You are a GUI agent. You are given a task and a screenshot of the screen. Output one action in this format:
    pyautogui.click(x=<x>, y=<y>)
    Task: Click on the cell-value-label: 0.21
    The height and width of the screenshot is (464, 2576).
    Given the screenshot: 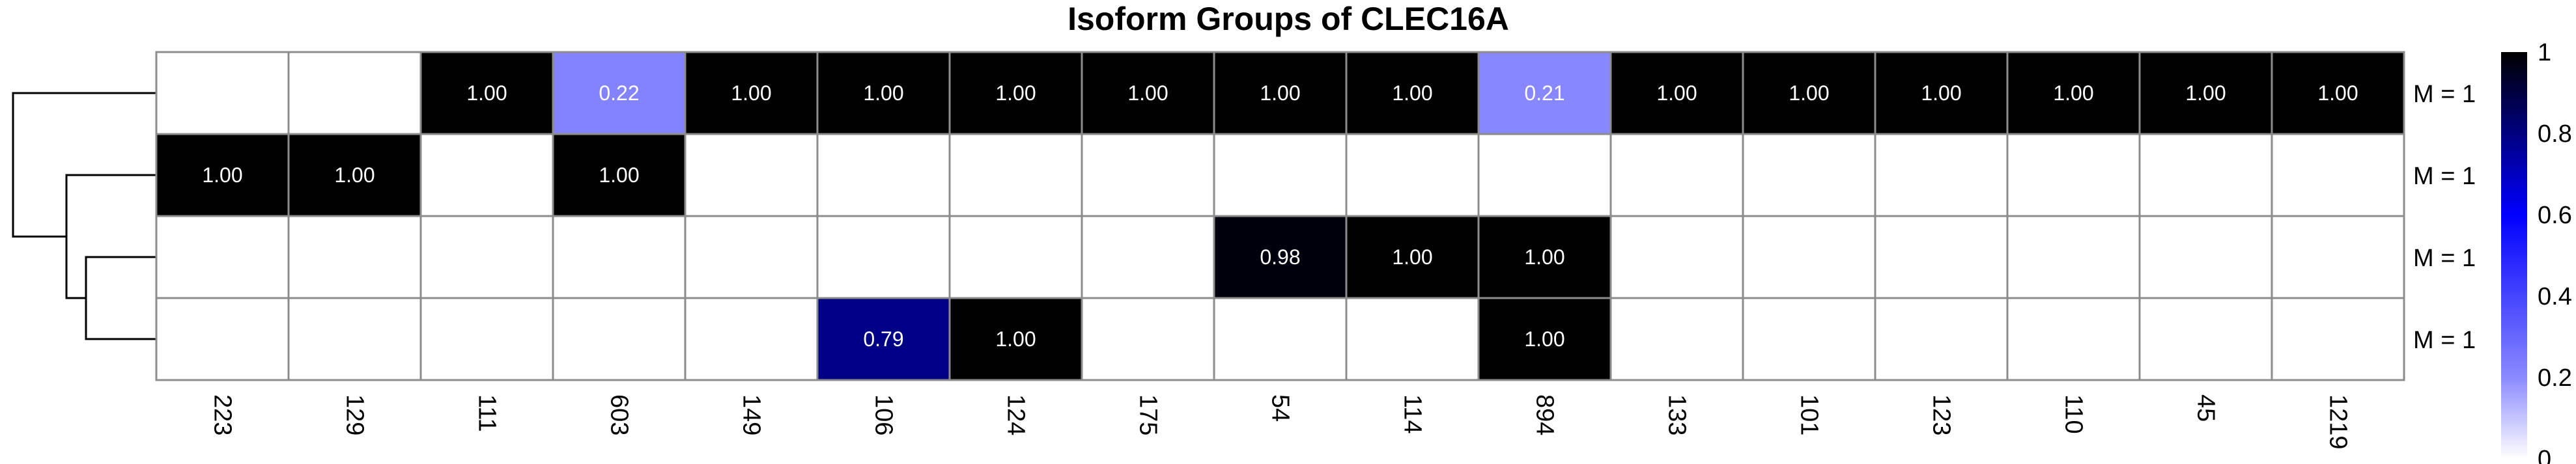 What is the action you would take?
    pyautogui.click(x=1544, y=93)
    